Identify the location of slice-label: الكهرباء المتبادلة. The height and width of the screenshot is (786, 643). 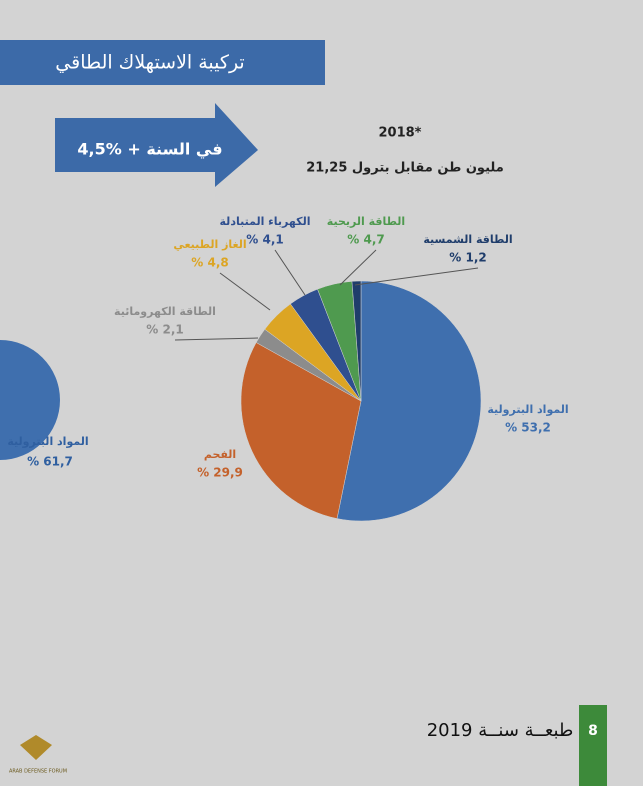
(265, 221).